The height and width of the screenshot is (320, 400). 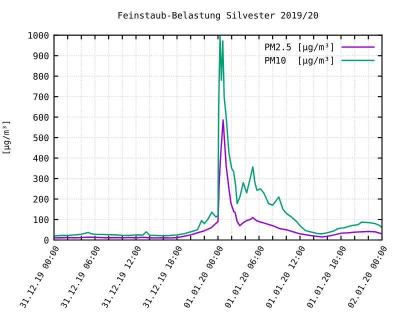 What do you see at coordinates (41, 96) in the screenshot?
I see `y-tick-label: 700` at bounding box center [41, 96].